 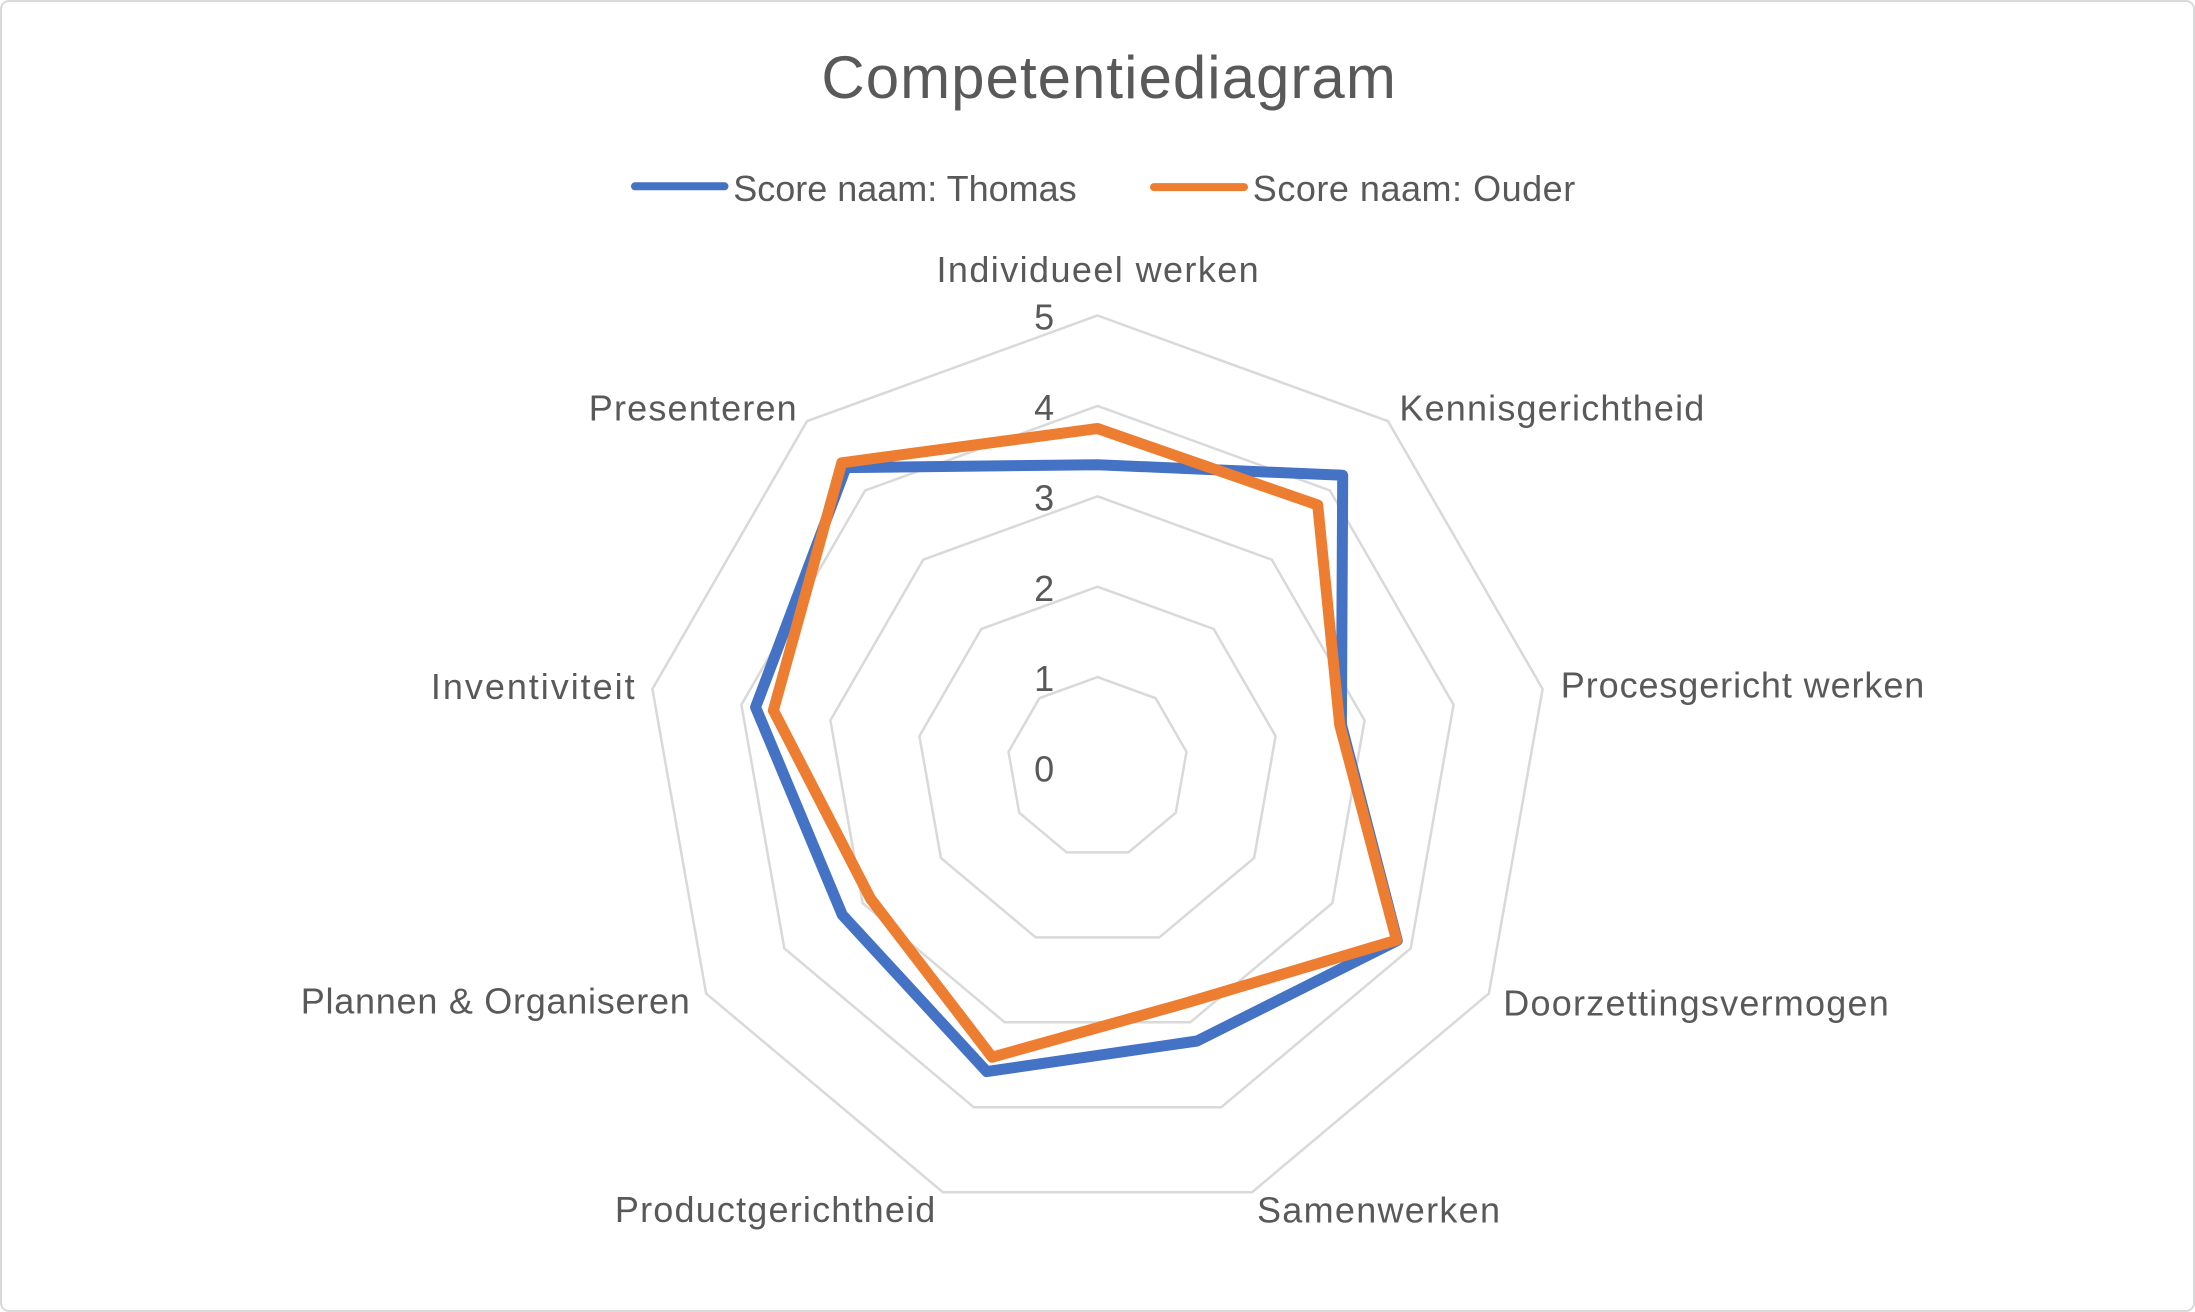 What do you see at coordinates (1044, 768) in the screenshot?
I see `svg-text: 0` at bounding box center [1044, 768].